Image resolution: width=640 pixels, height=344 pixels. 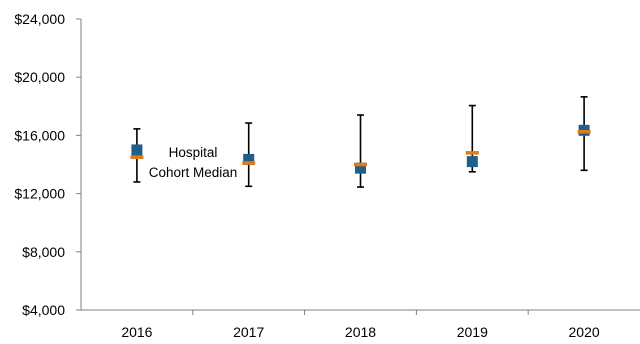 What do you see at coordinates (39, 135) in the screenshot?
I see `y-tick-label: $16,000` at bounding box center [39, 135].